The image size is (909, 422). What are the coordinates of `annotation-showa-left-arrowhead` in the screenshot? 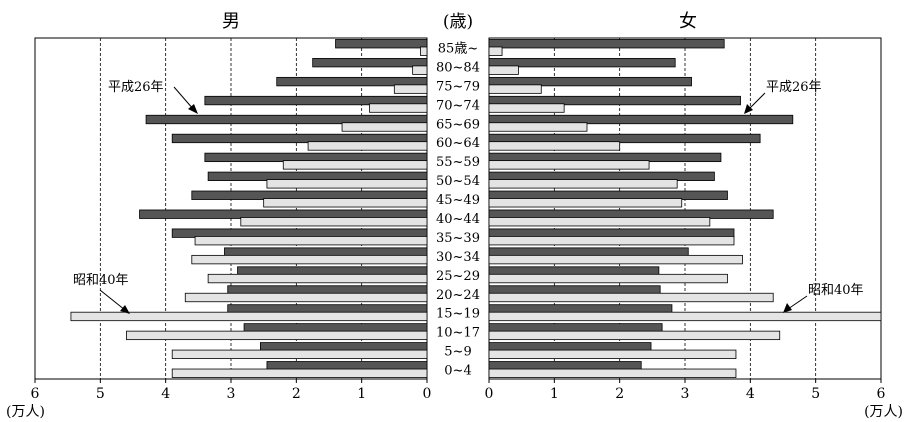 It's located at (125, 309).